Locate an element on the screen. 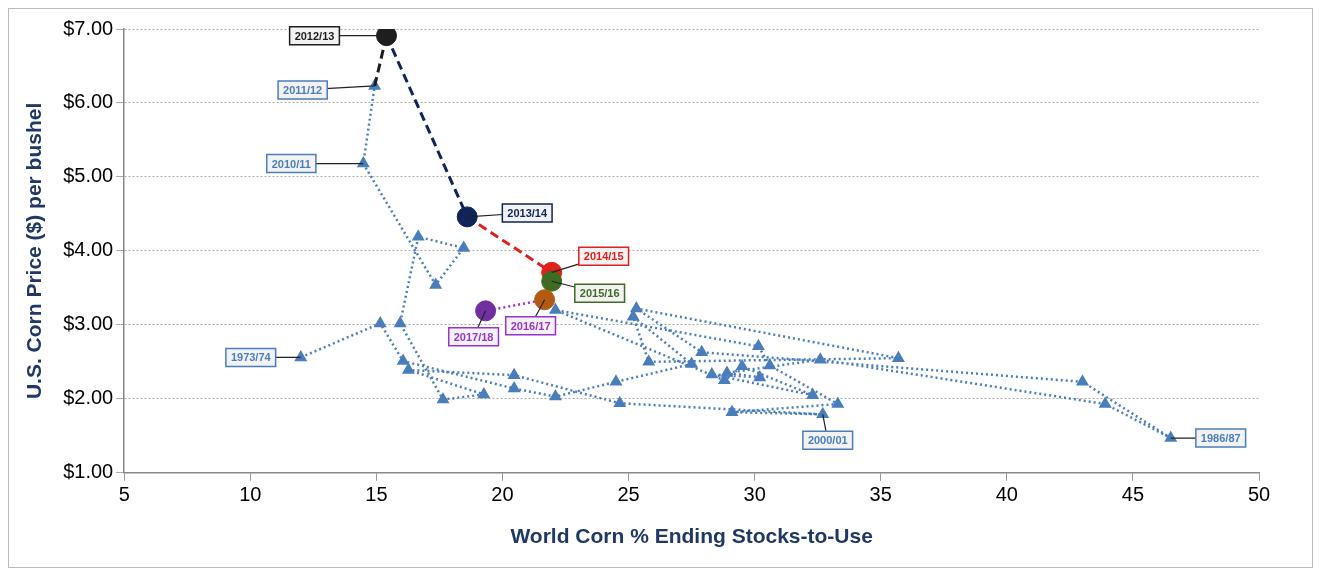 The height and width of the screenshot is (577, 1323). annotation: 2000/01 is located at coordinates (827, 440).